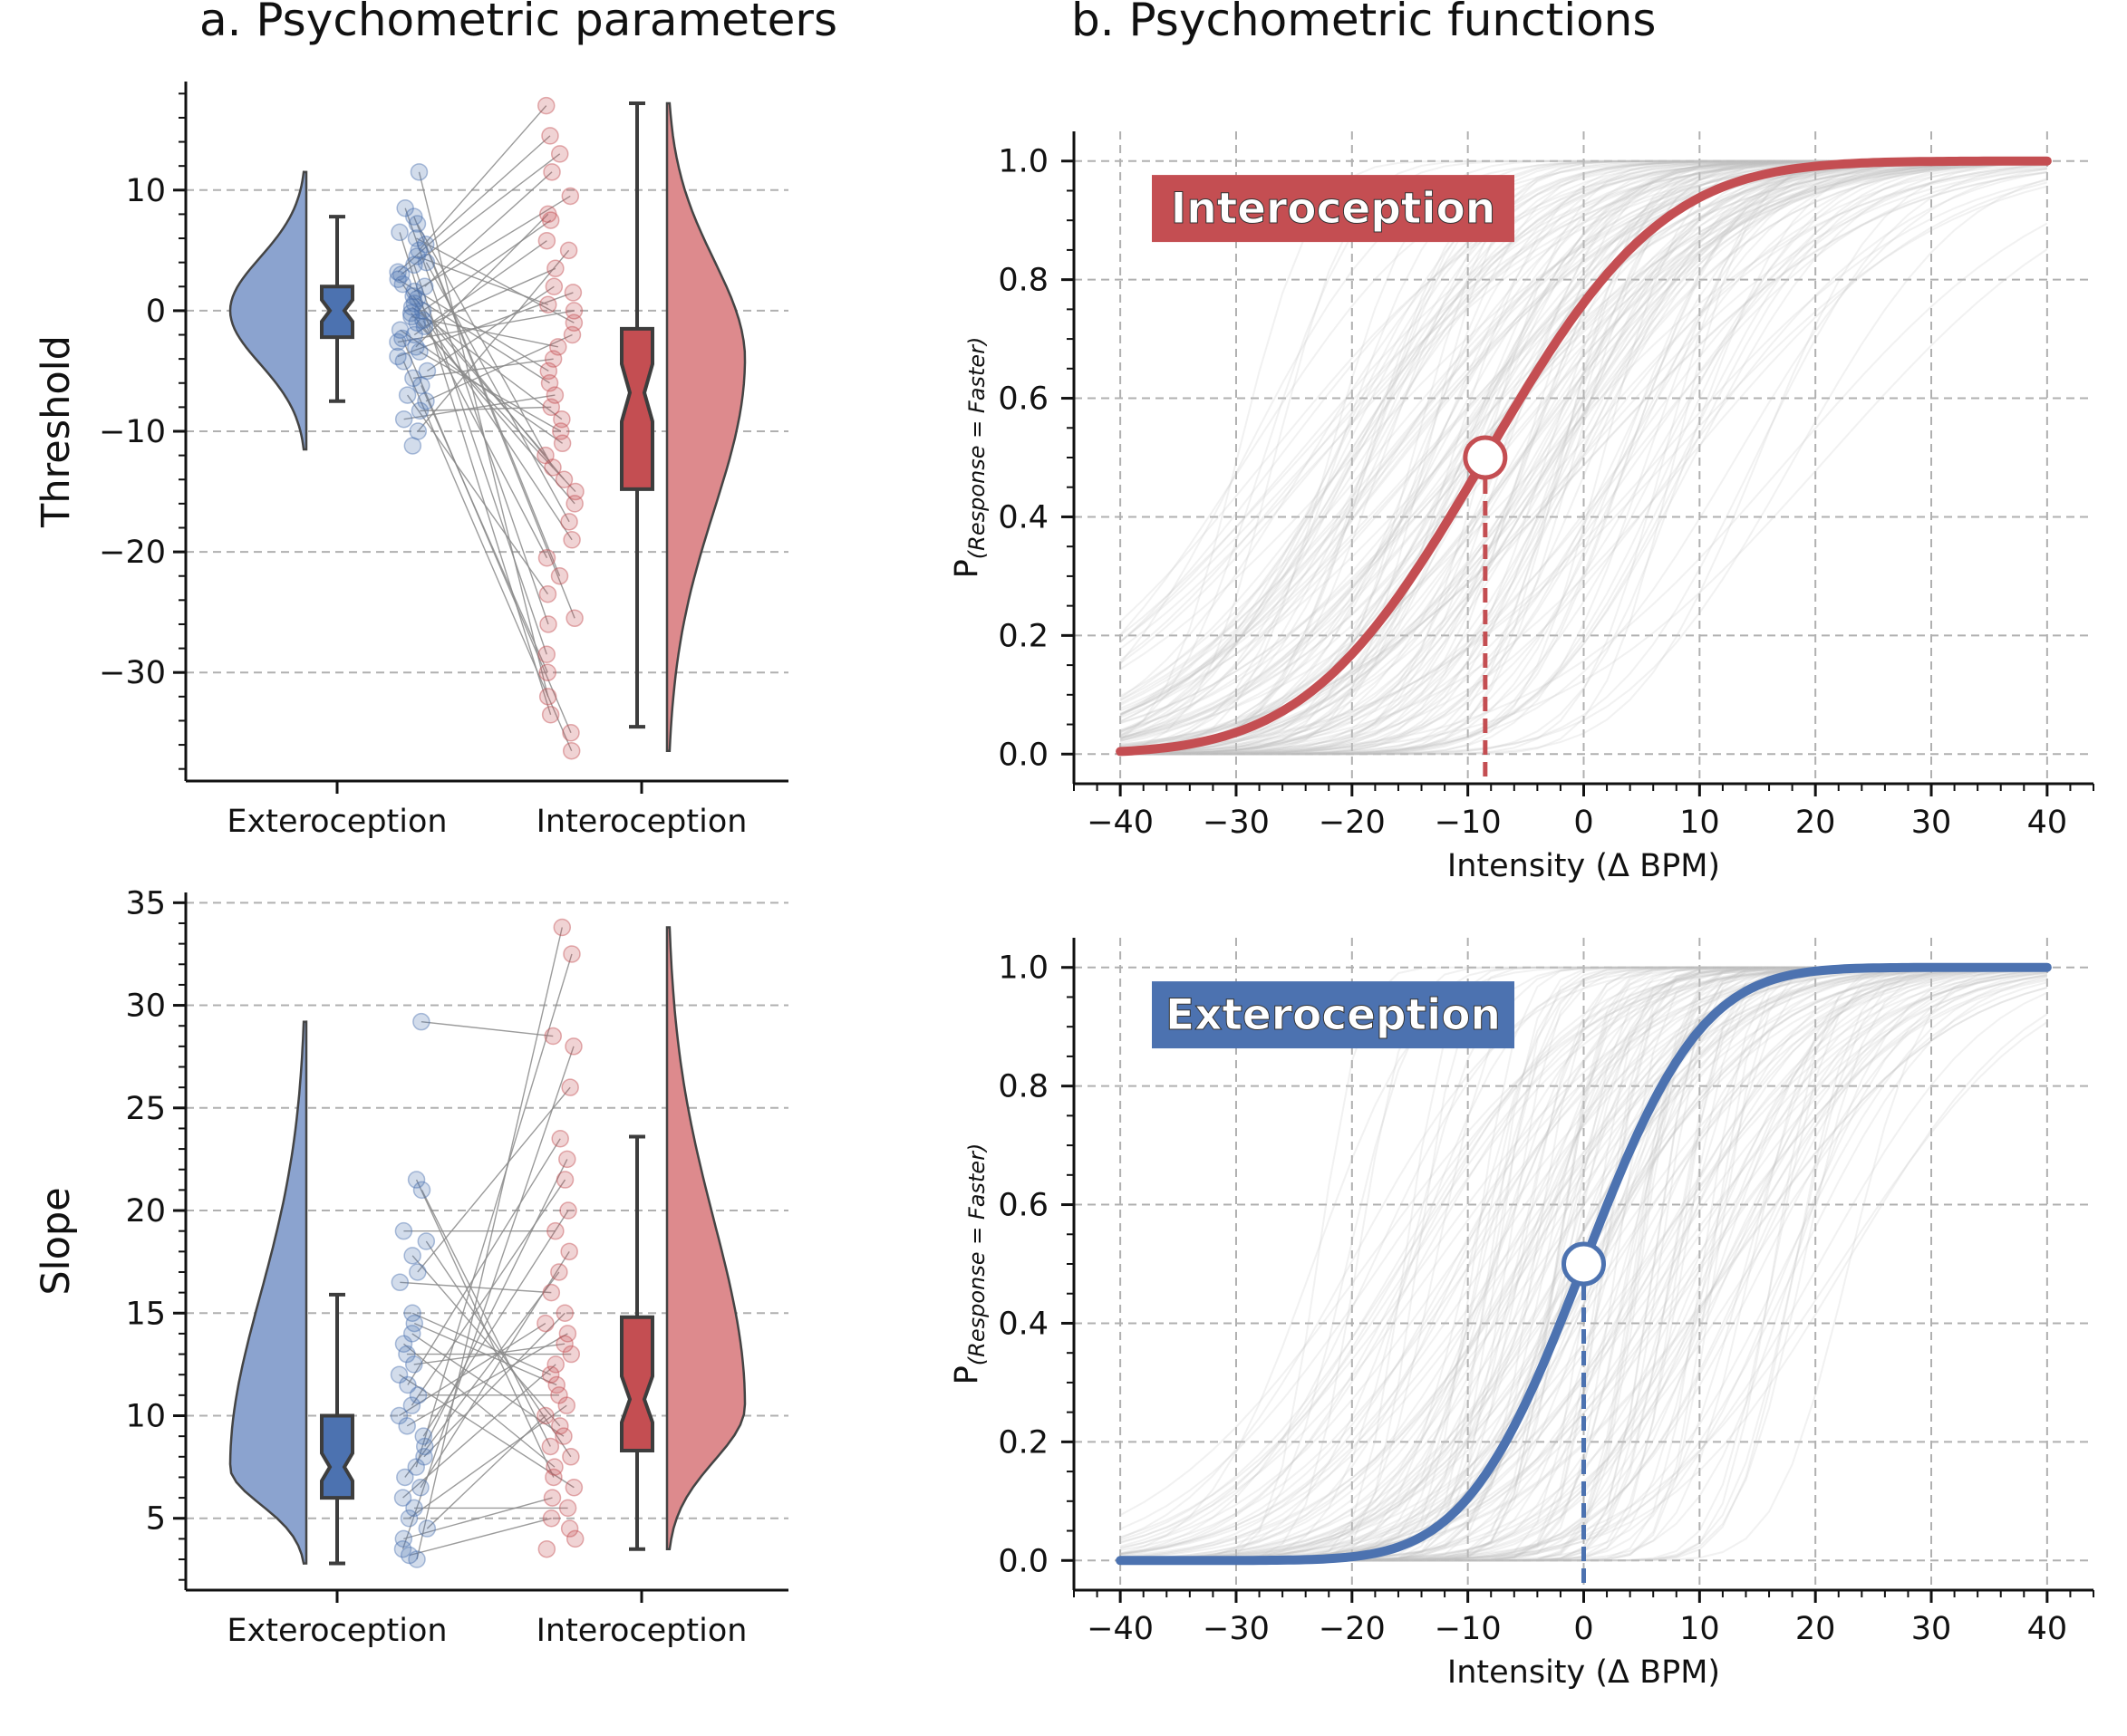 This screenshot has width=2127, height=1736. Describe the element at coordinates (1583, 1672) in the screenshot. I see `x-axis-label: Intensity (Δ BPM)` at that location.